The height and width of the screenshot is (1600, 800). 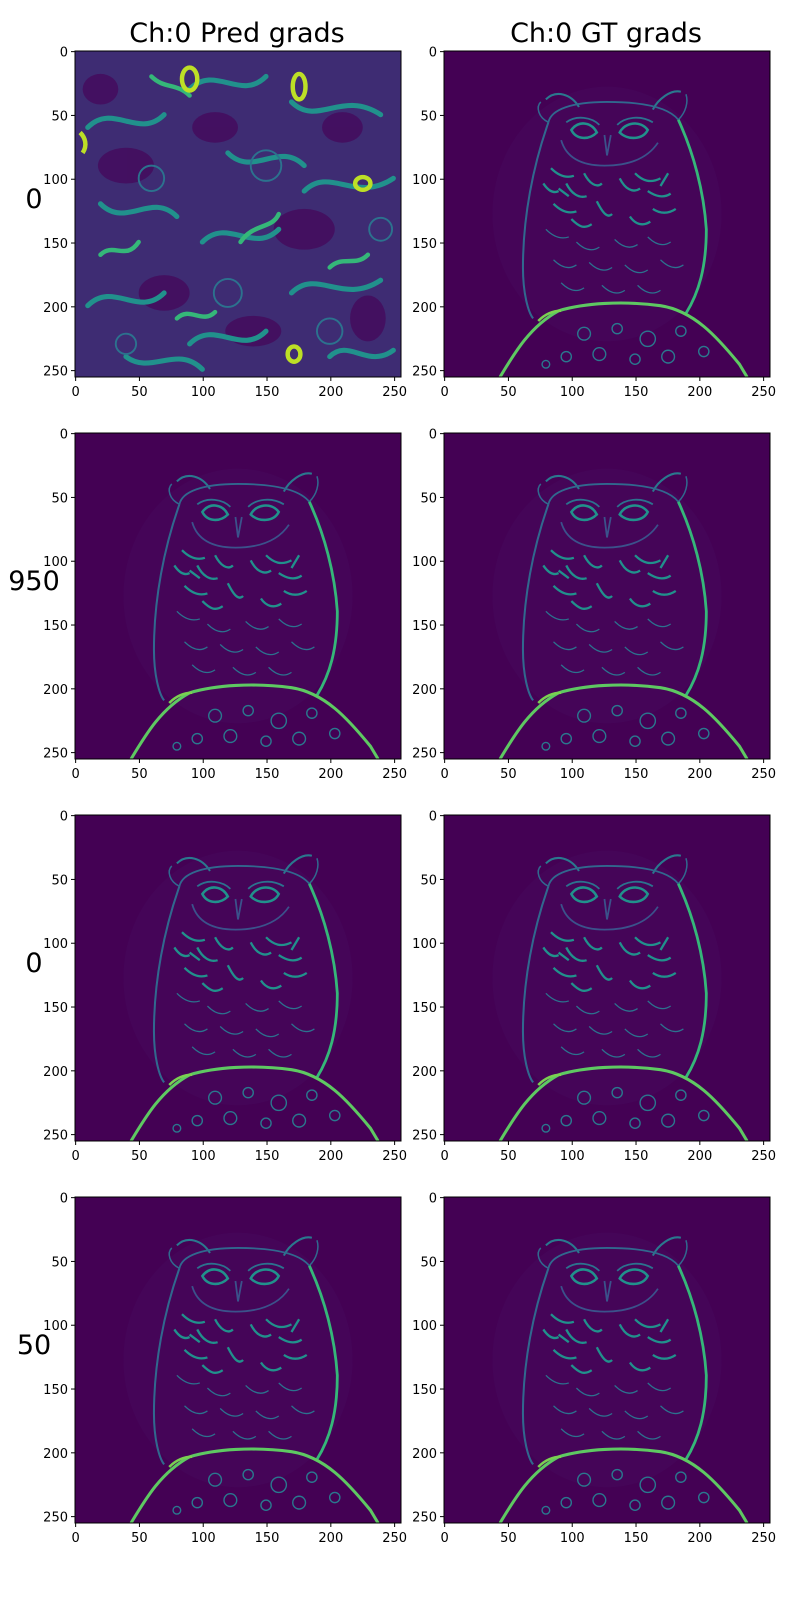 I want to click on column-title-pred: Ch:0 Pred grads, so click(x=236, y=33).